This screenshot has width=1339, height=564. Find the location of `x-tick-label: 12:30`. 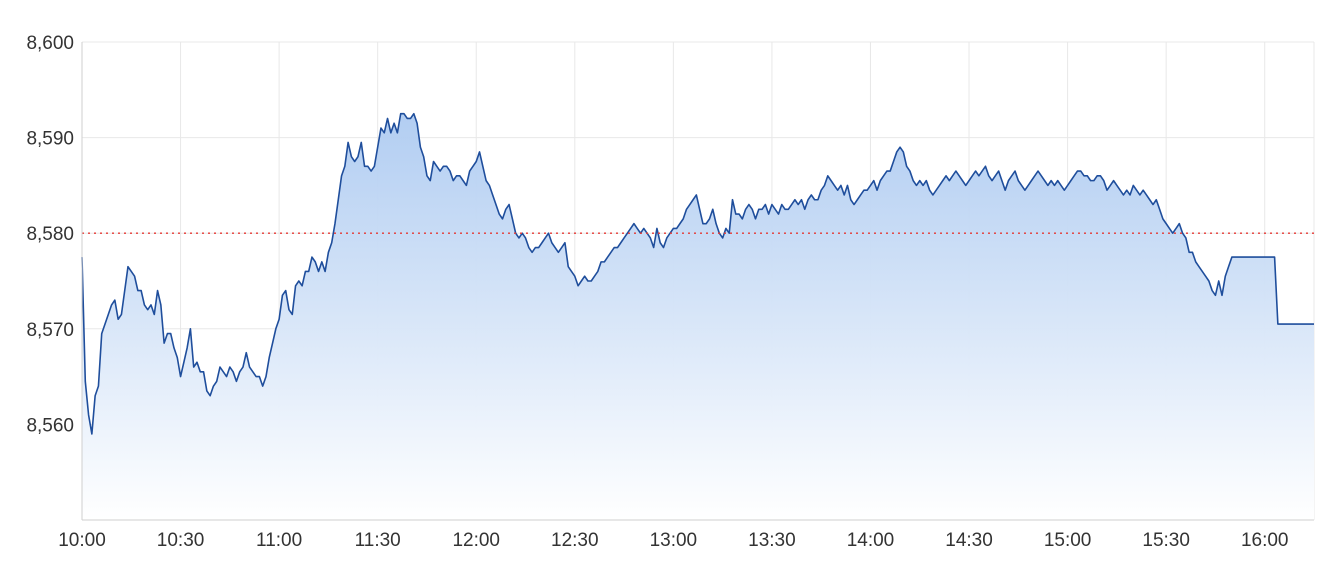

x-tick-label: 12:30 is located at coordinates (575, 540).